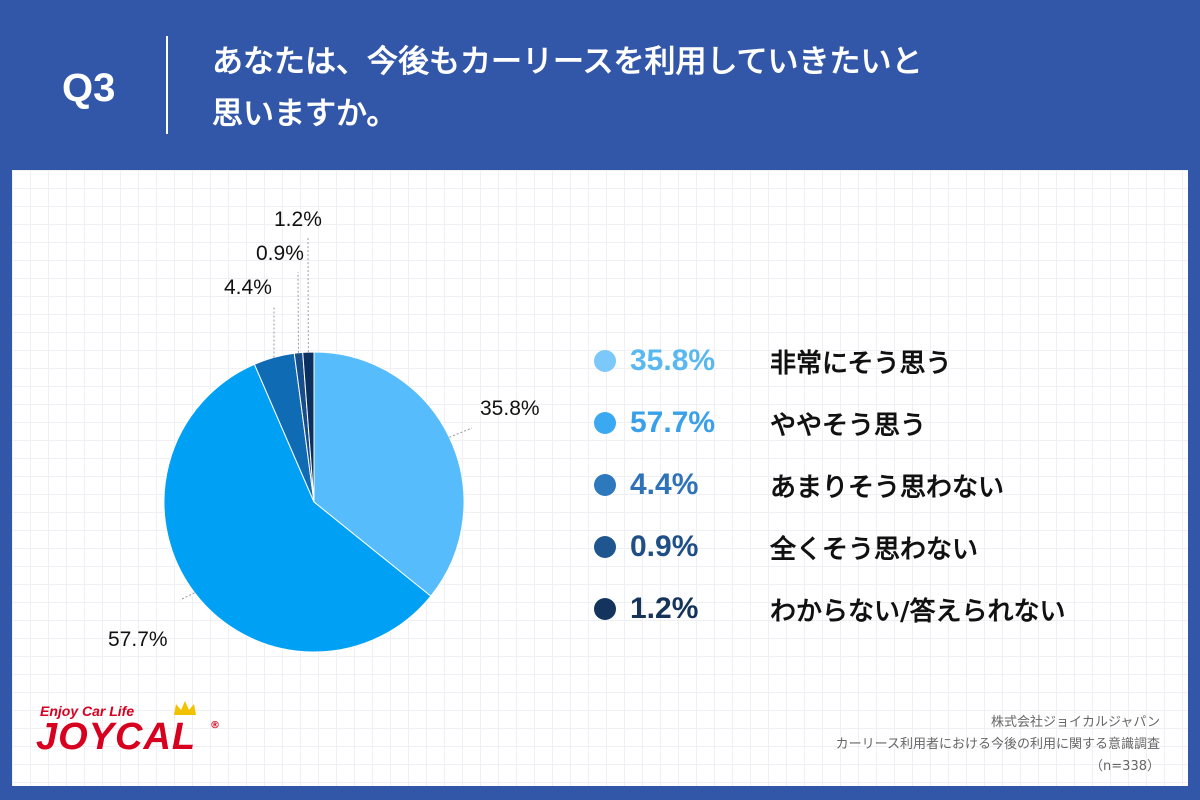 The image size is (1200, 800). I want to click on legend-value-5: 1.2%, so click(664, 608).